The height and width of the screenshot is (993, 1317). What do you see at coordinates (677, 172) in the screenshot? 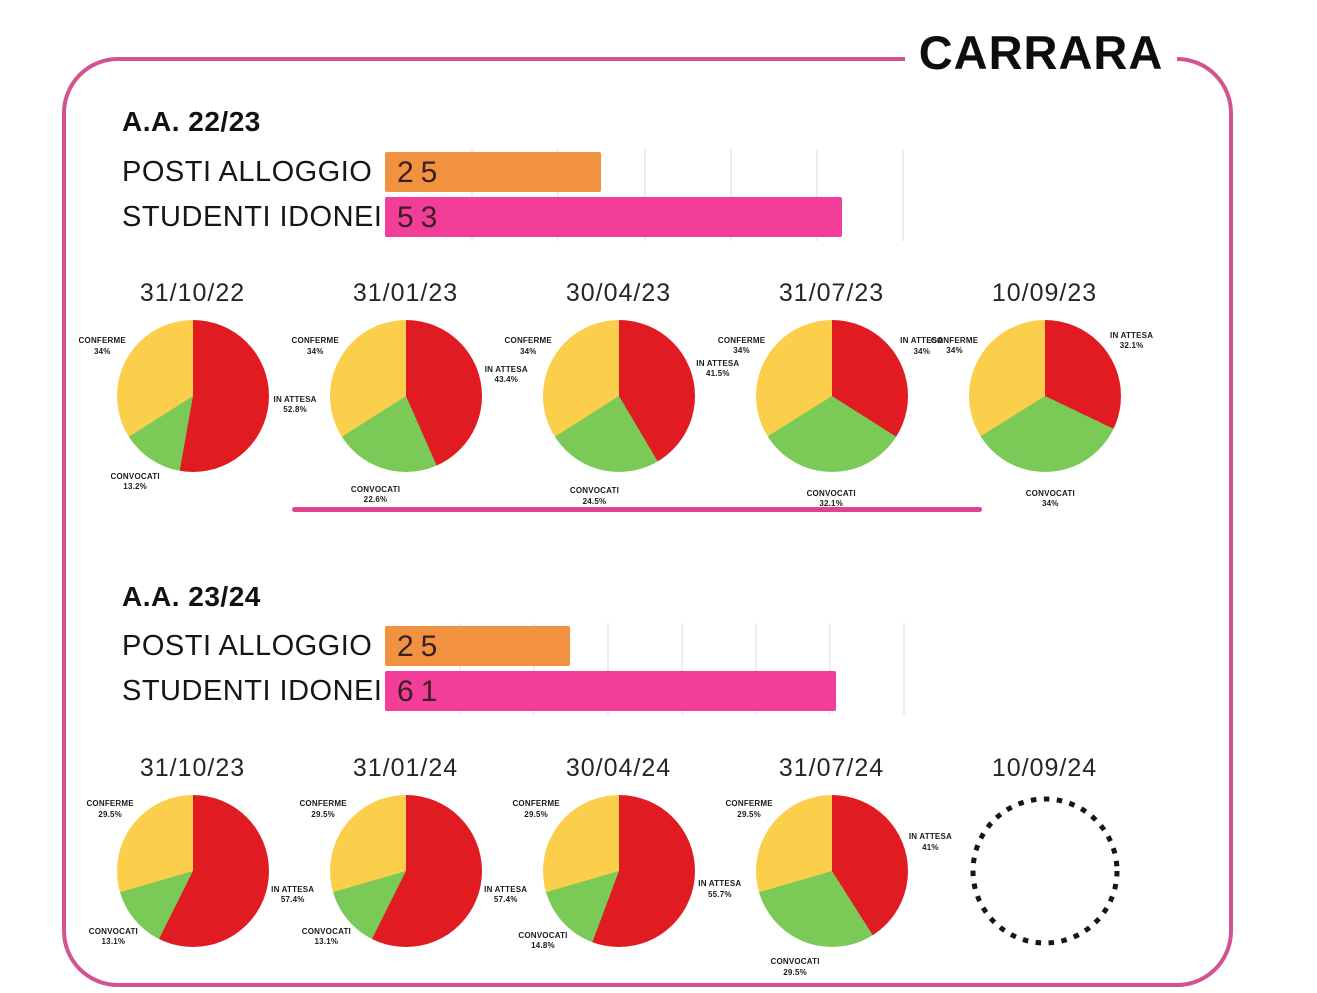
I see `bar-row: POSTI ALLOGGIO 25` at bounding box center [677, 172].